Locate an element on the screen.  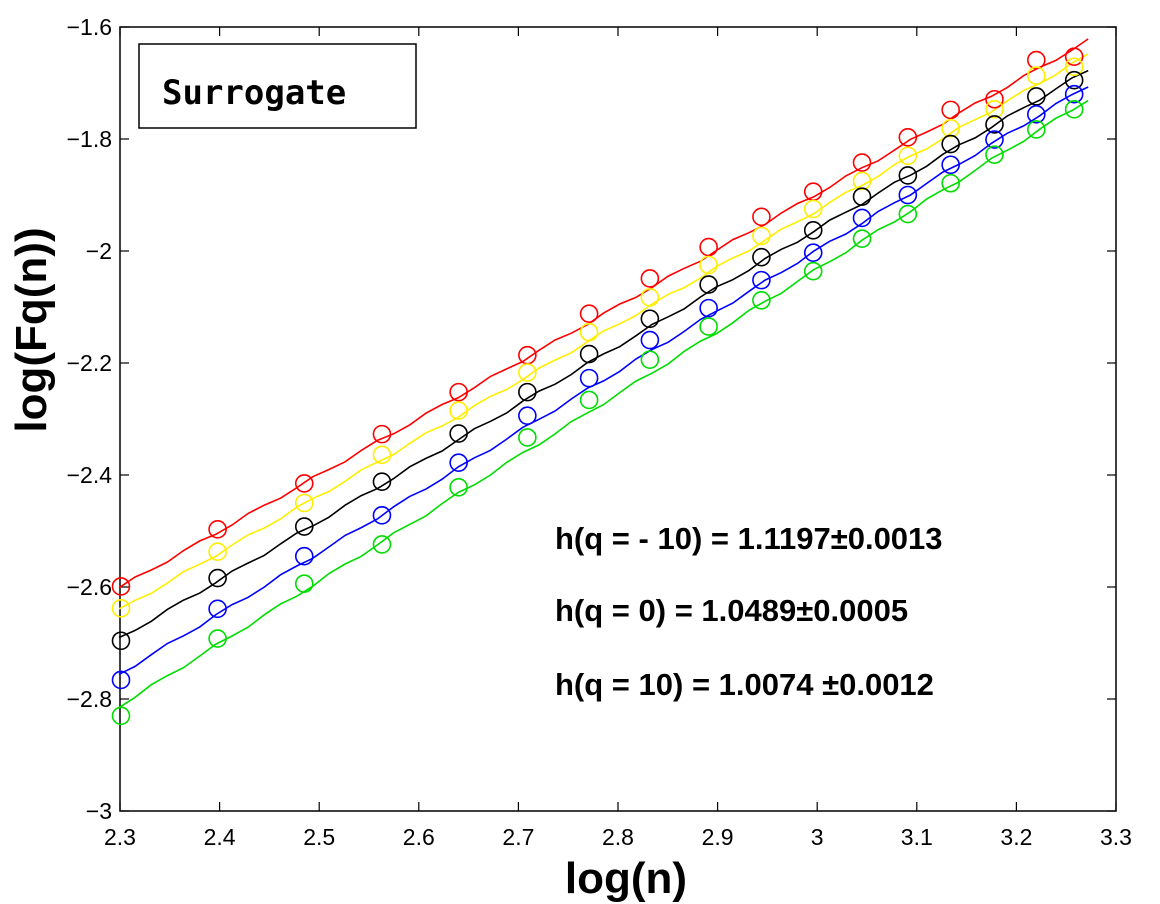
label-box-frame is located at coordinates (277, 86).